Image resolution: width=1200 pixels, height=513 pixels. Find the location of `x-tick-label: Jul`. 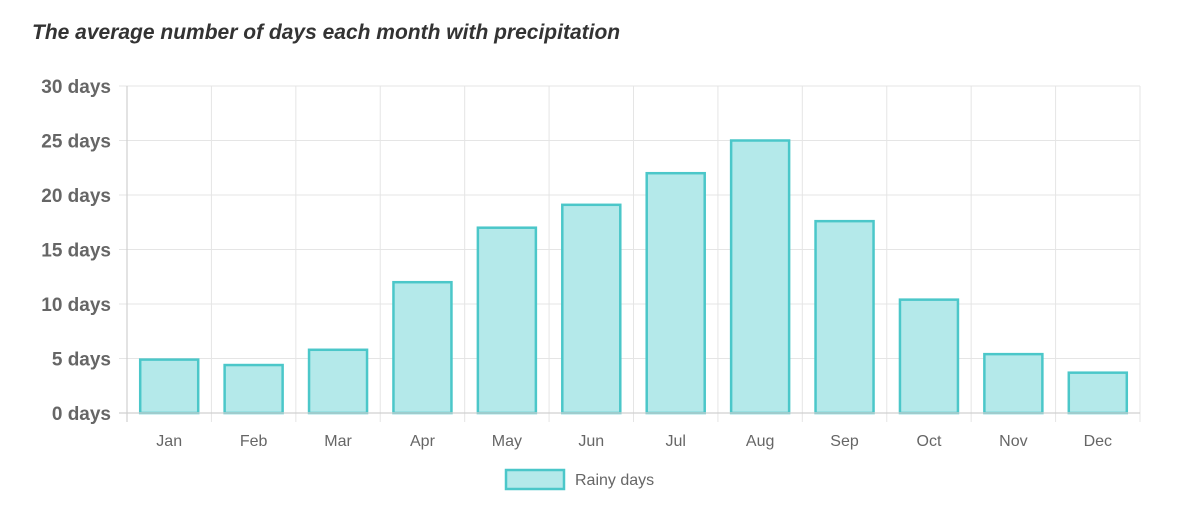

x-tick-label: Jul is located at coordinates (675, 441).